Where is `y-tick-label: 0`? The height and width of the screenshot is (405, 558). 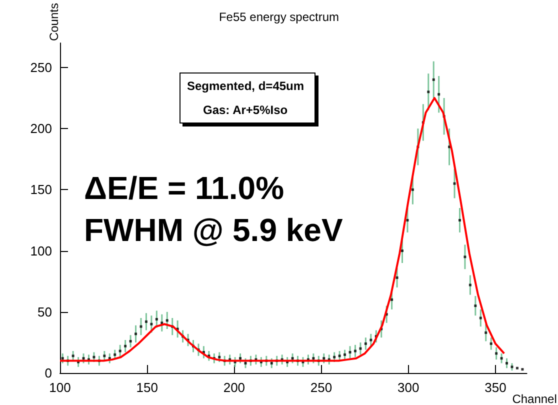
y-tick-label: 0 is located at coordinates (48, 373).